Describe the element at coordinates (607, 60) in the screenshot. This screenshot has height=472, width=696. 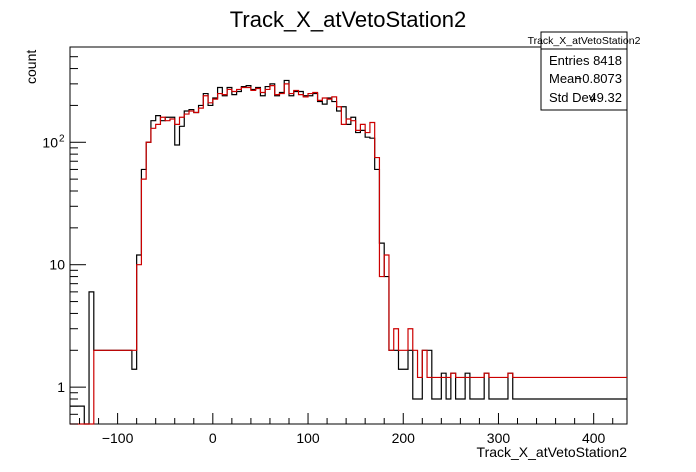
I see `stats-entries-value: 8418` at that location.